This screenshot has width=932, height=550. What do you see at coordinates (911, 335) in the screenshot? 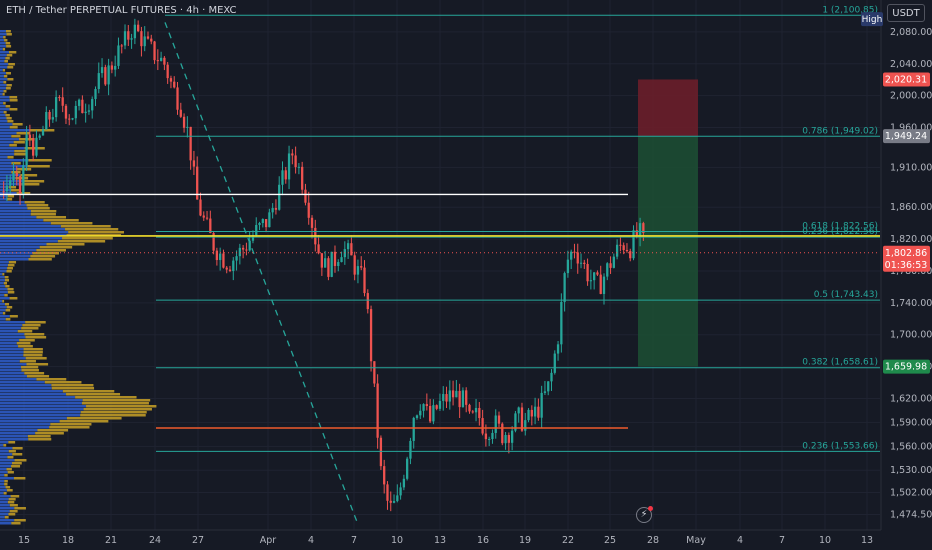
I see `y-tick-label: 1,700.00` at bounding box center [911, 335].